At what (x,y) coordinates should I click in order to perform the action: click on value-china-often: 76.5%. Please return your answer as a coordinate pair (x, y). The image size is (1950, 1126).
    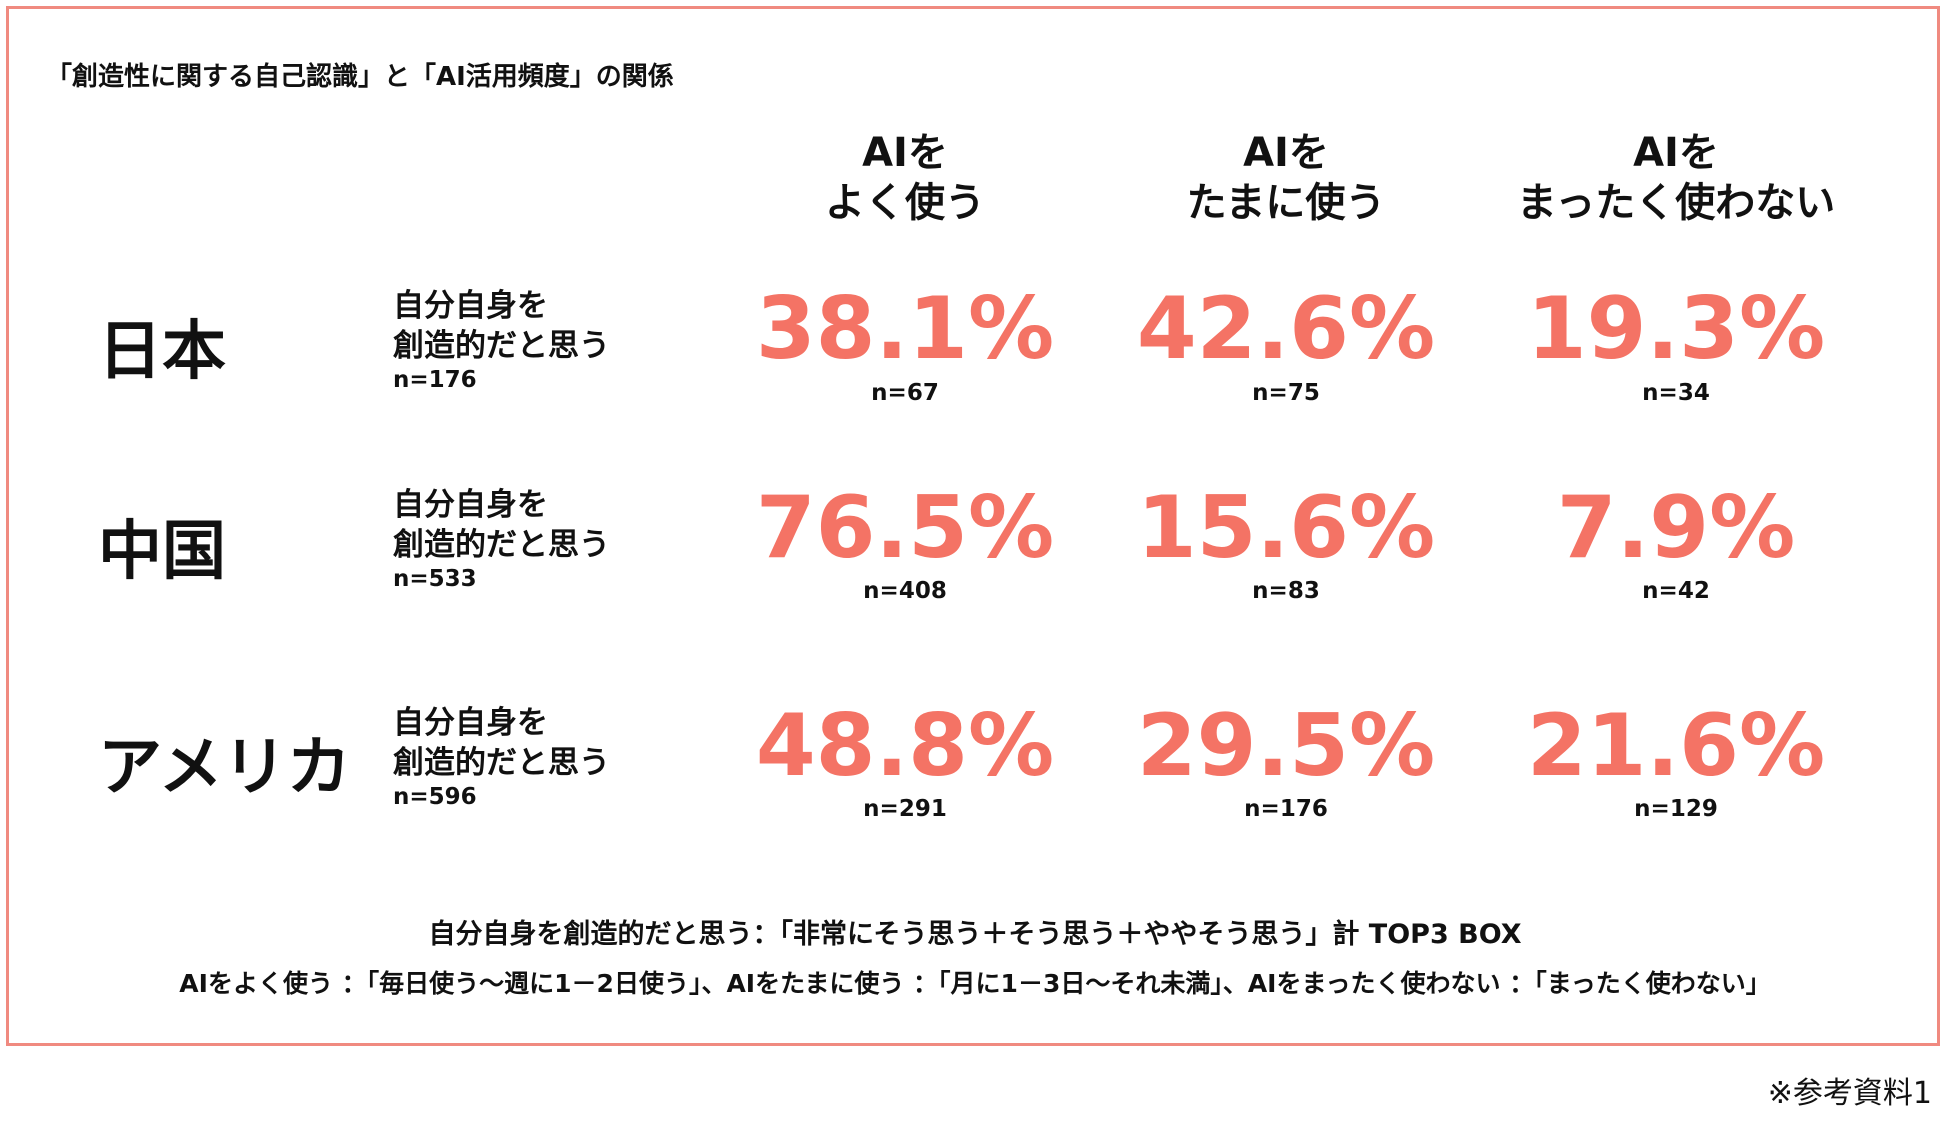
    Looking at the image, I should click on (905, 528).